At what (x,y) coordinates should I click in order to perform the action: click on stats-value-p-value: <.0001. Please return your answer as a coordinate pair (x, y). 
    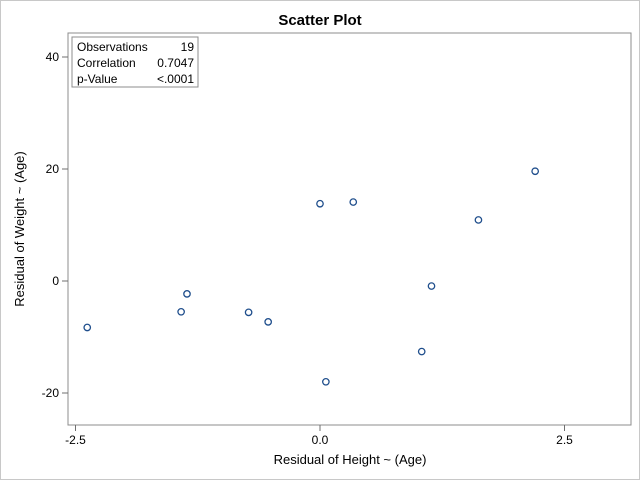
    Looking at the image, I should click on (175, 79).